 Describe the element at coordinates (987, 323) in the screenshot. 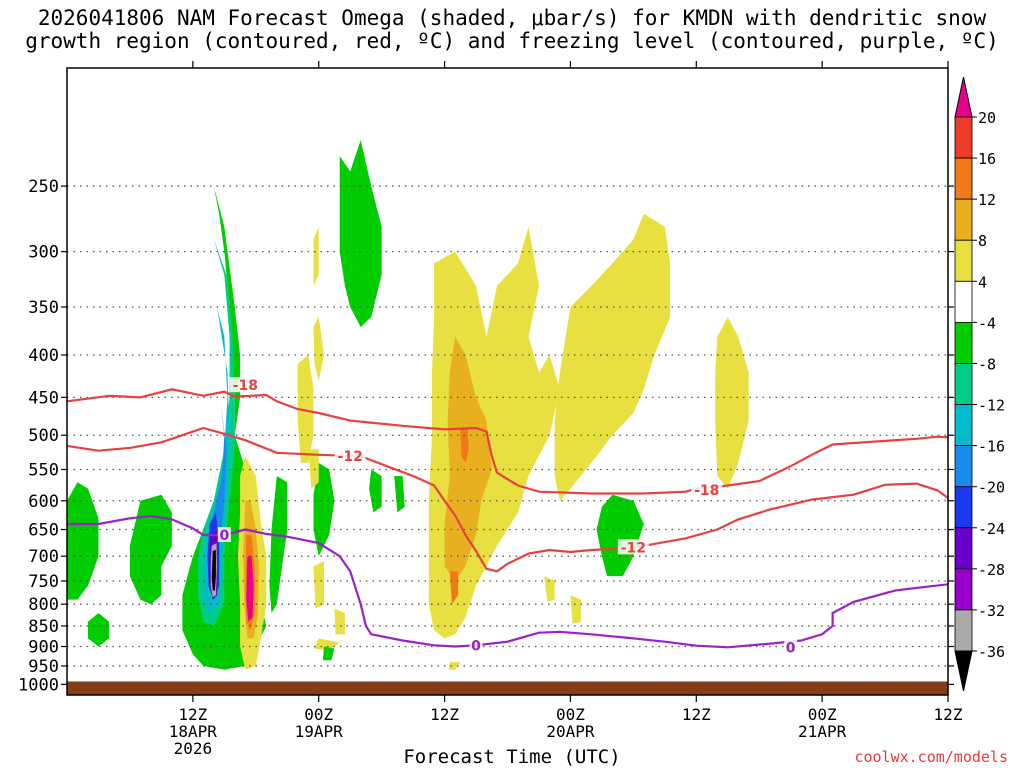

I see `colorbar-label: -4` at that location.